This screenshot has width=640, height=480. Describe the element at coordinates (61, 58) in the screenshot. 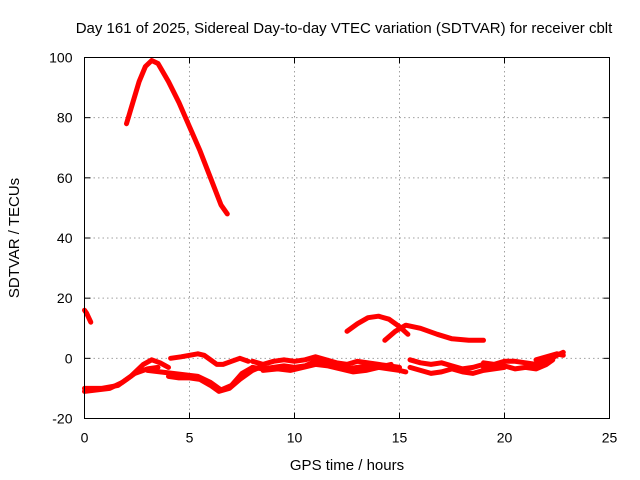

I see `y-tick-label: 100` at that location.